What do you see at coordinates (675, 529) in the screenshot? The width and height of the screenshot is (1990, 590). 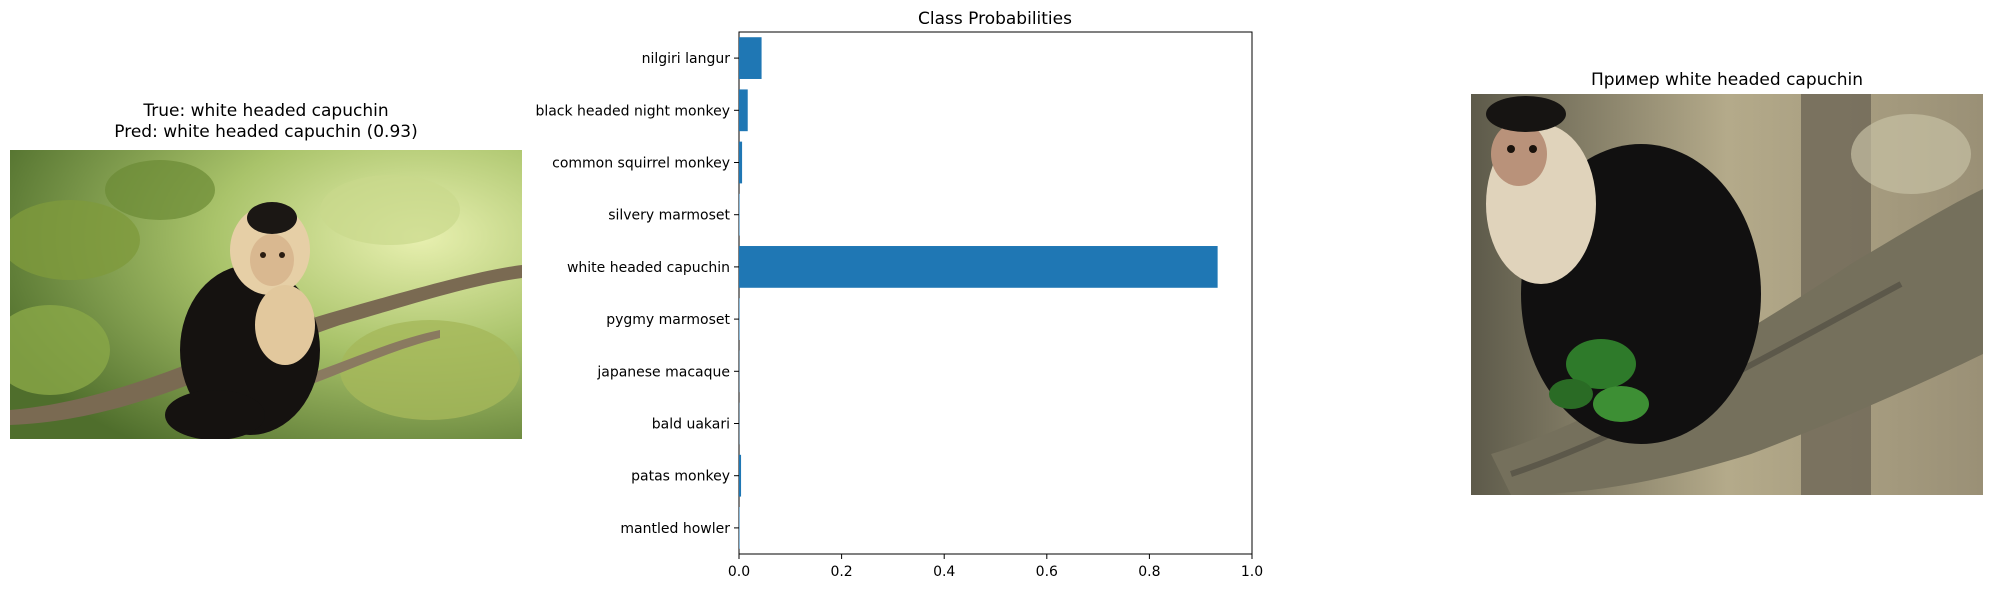 I see `y-tick-label: mantled howler` at bounding box center [675, 529].